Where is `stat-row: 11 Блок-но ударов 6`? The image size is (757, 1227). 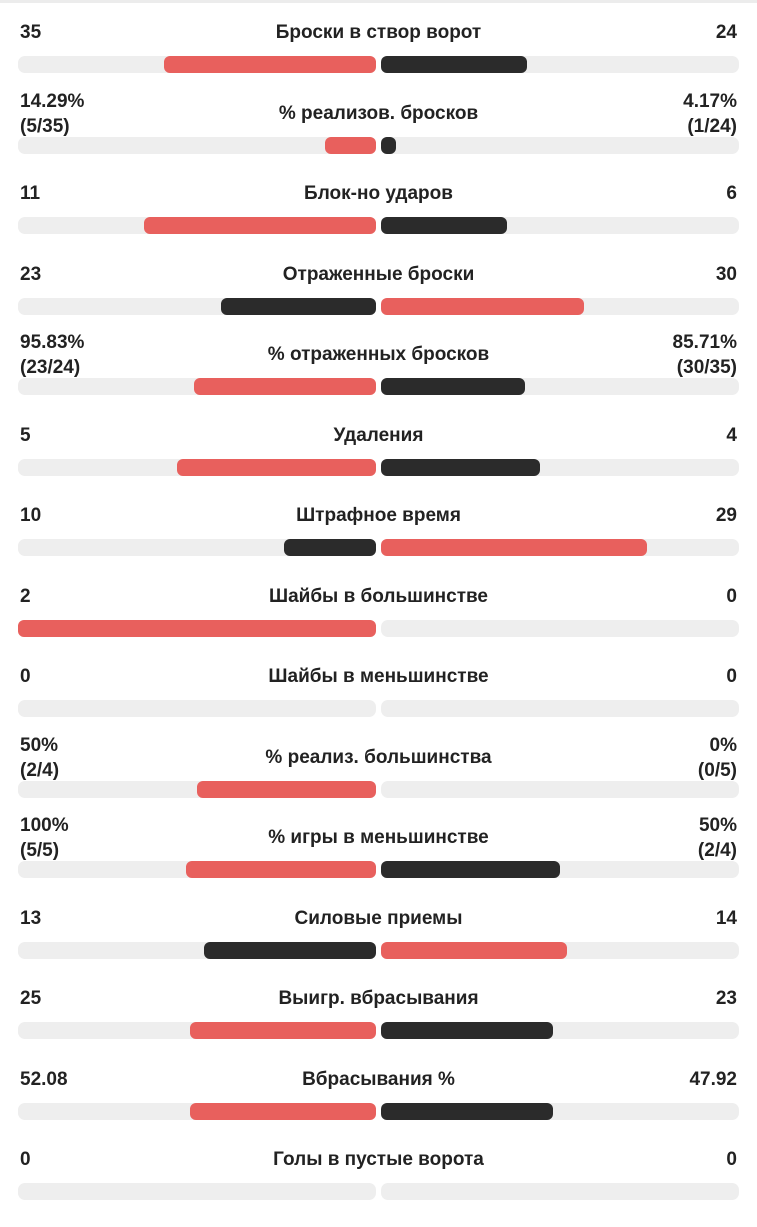
stat-row: 11 Блок-но ударов 6 is located at coordinates (378, 221).